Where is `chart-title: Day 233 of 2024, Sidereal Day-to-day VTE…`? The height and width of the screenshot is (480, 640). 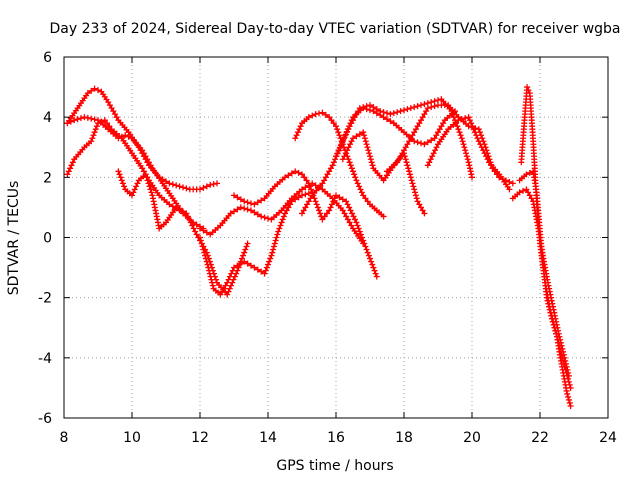 chart-title: Day 233 of 2024, Sidereal Day-to-day VTE… is located at coordinates (334, 29).